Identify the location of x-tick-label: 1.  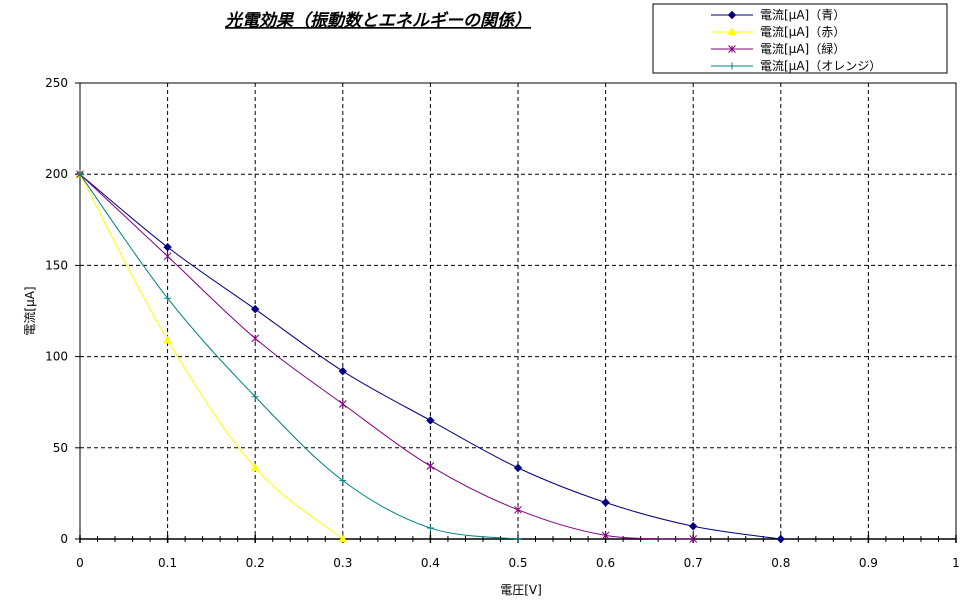
(956, 563).